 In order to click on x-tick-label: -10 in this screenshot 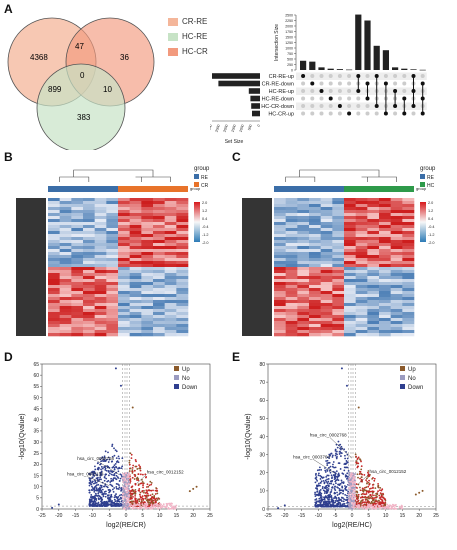, I will do `click(318, 516)`.